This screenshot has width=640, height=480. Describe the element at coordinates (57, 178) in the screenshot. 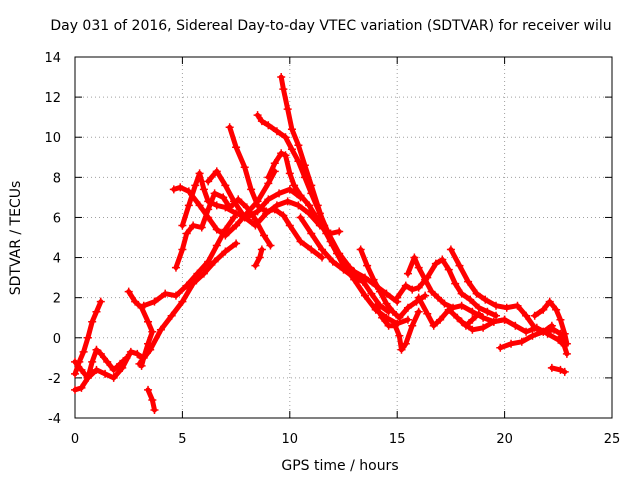

I see `y-tick-label: 8` at that location.